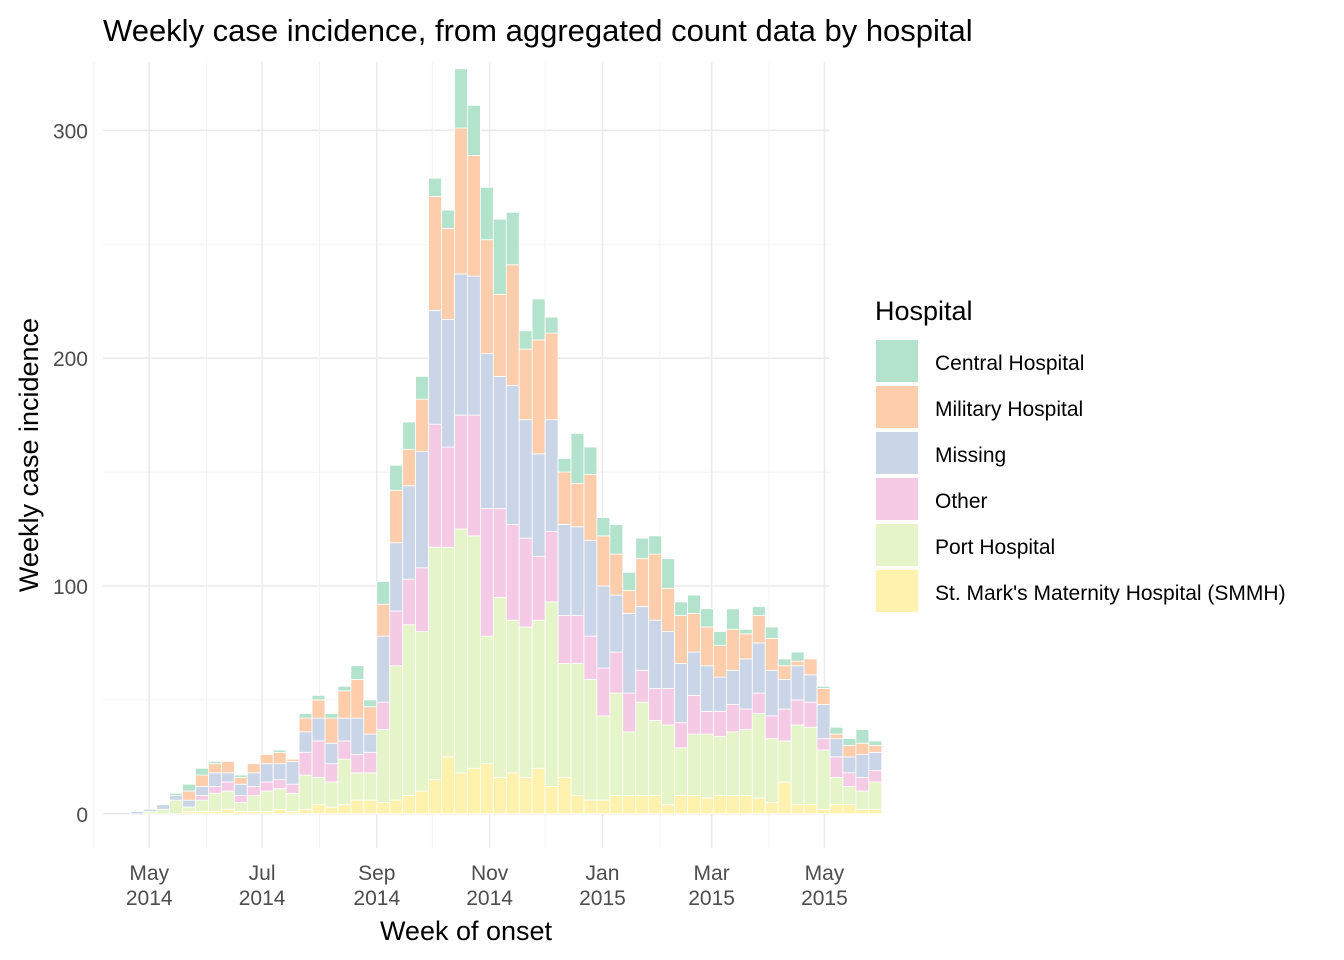 The image size is (1344, 960). I want to click on bar-segment: Central Hospital: 11, so click(396, 477).